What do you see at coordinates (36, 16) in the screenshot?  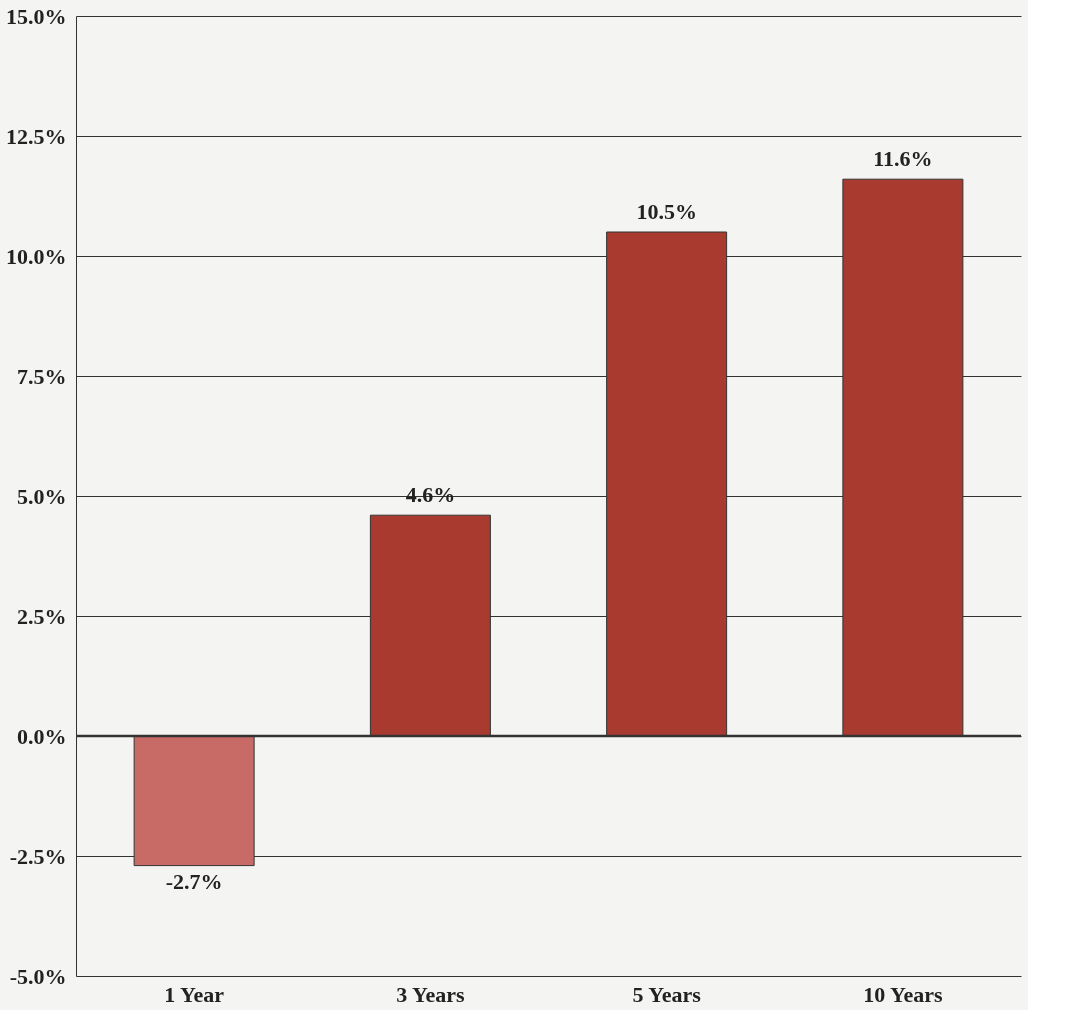 I see `y-tick-label: 15.0%` at bounding box center [36, 16].